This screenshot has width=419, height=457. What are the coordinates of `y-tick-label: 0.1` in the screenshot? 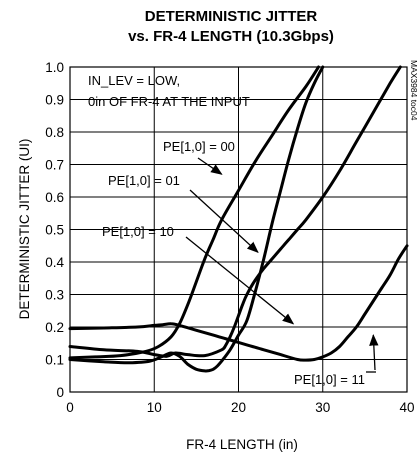 It's located at (54, 360).